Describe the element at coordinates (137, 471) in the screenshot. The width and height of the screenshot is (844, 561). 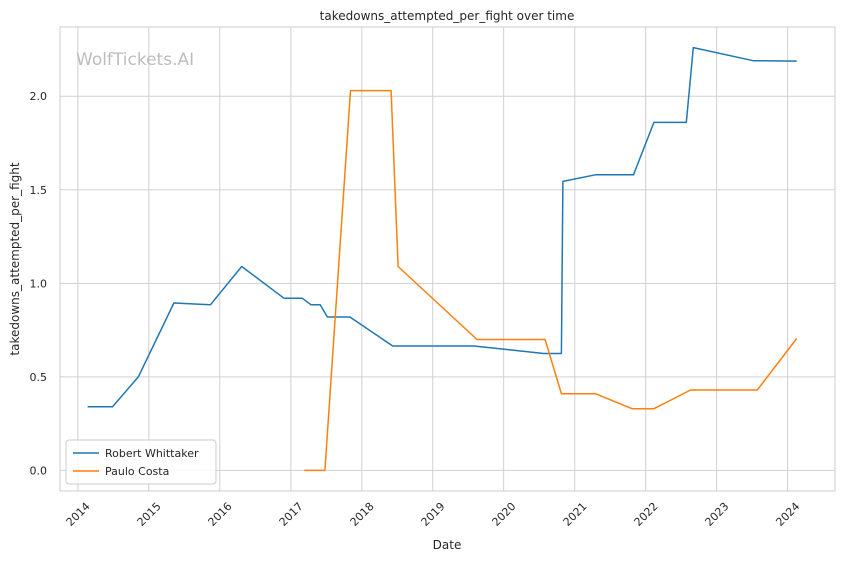
I see `legend-label-paulo-costa: Paulo Costa` at that location.